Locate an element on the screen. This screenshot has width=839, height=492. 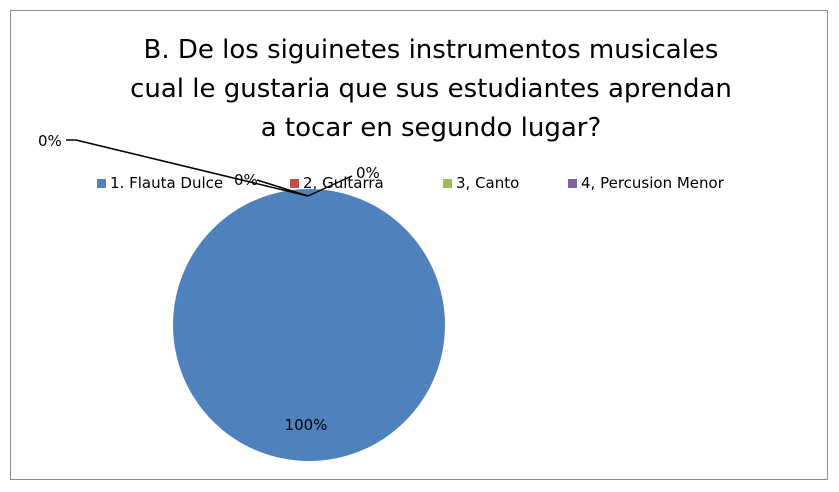
data-label-guitarra: 0% is located at coordinates (50, 141).